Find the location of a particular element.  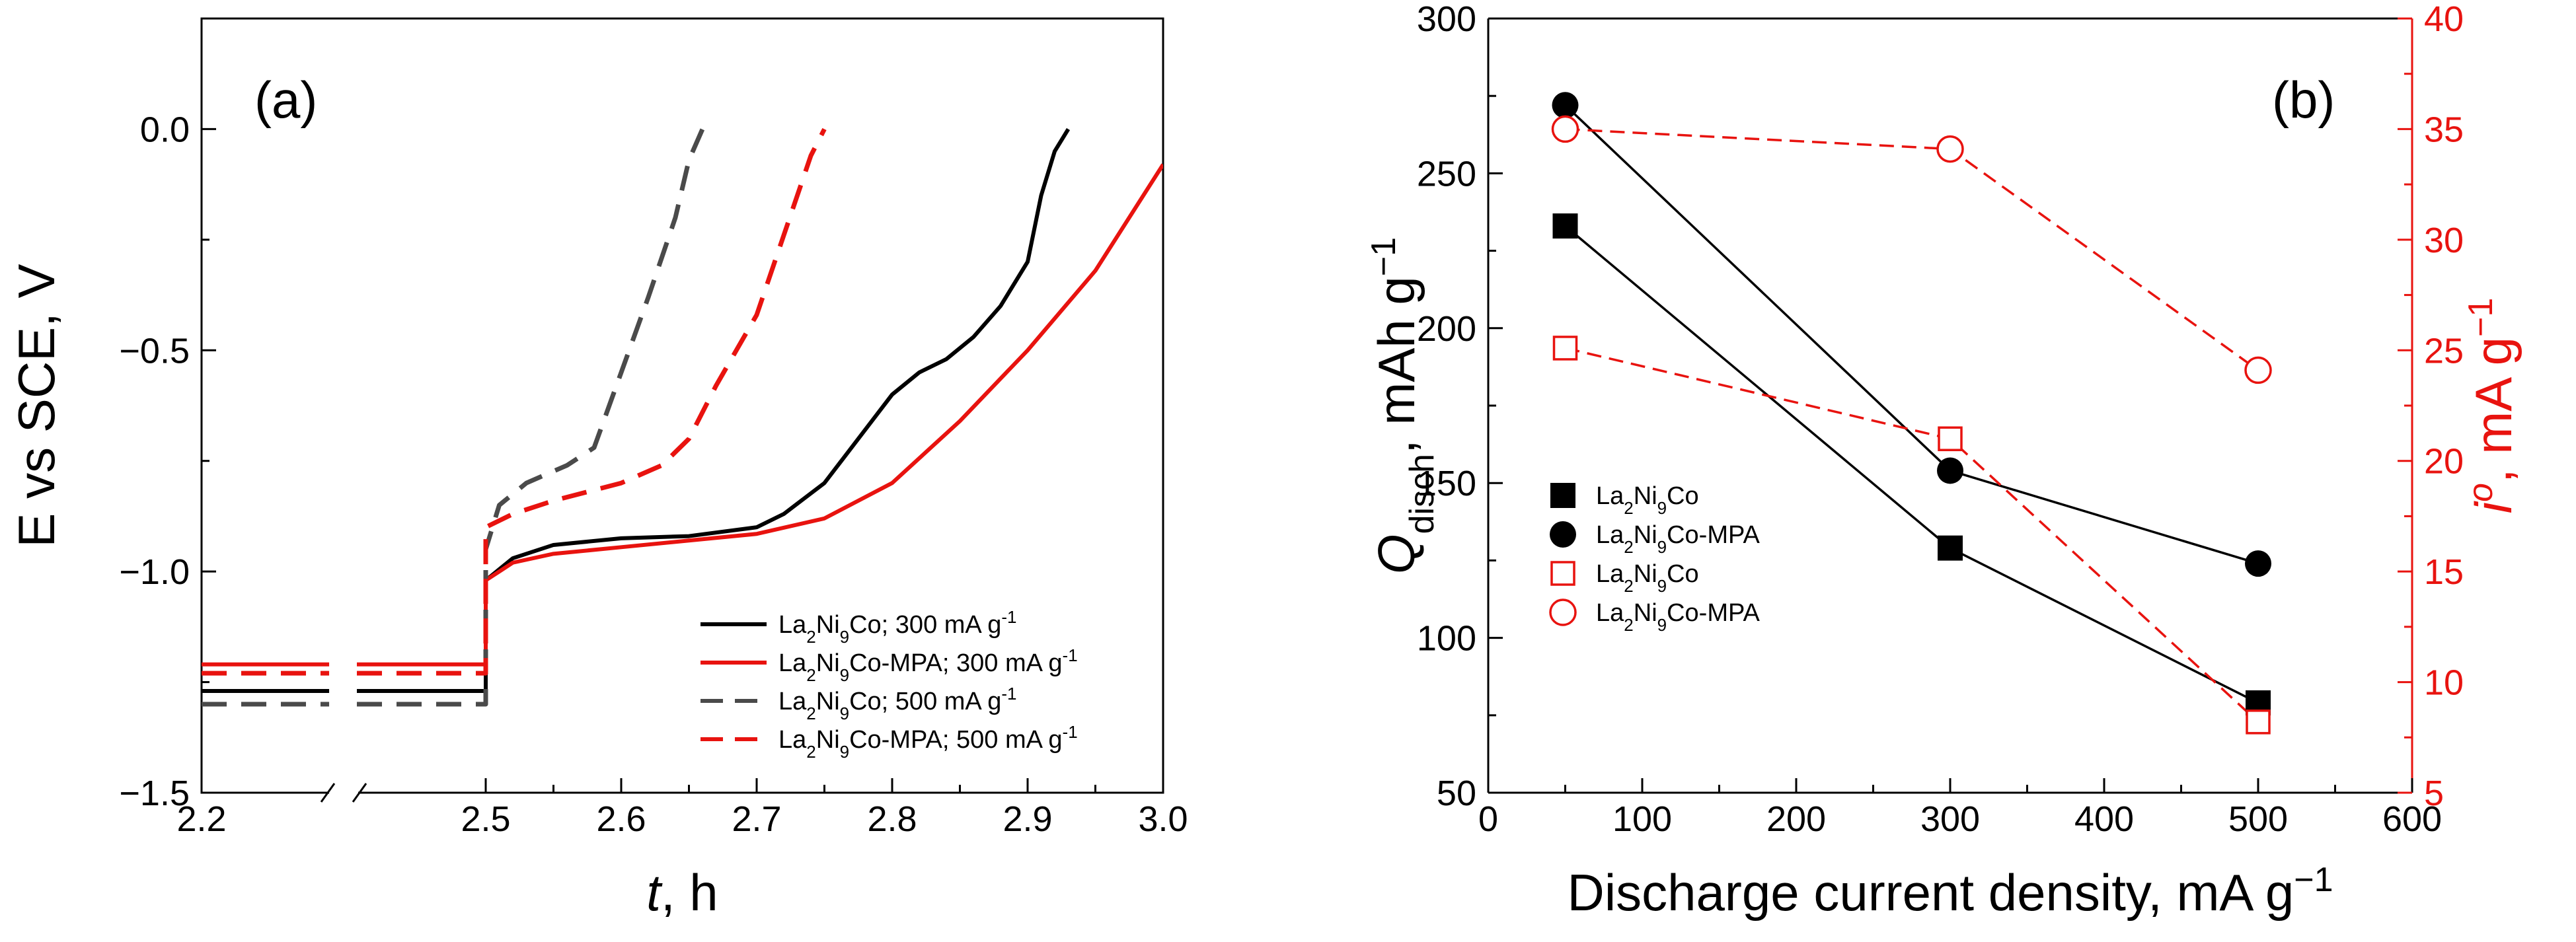

legend-a-label-3-sub: 9 is located at coordinates (845, 752).